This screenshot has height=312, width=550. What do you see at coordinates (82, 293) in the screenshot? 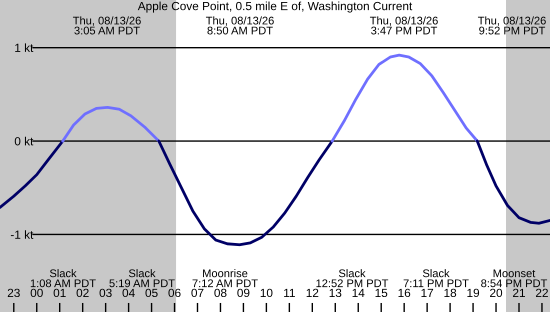
I see `x-tick-label: 02` at bounding box center [82, 293].